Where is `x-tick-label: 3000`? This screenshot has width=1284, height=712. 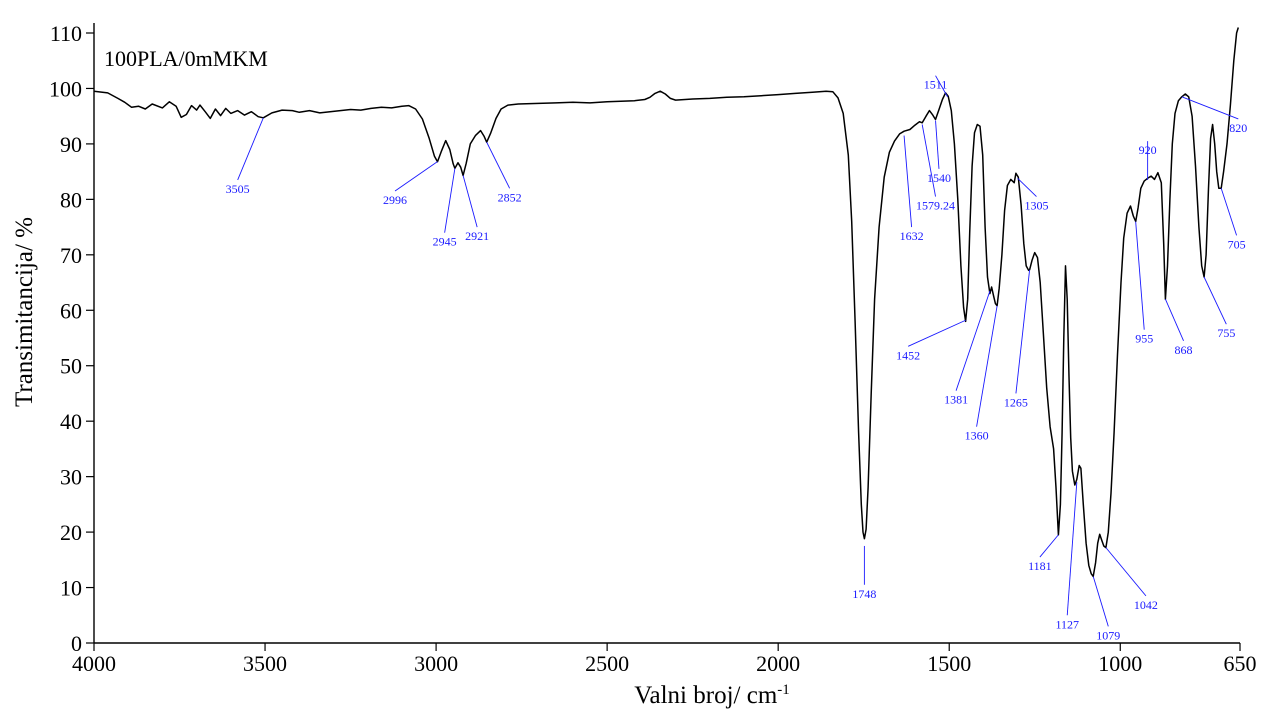 x-tick-label: 3000 is located at coordinates (436, 663).